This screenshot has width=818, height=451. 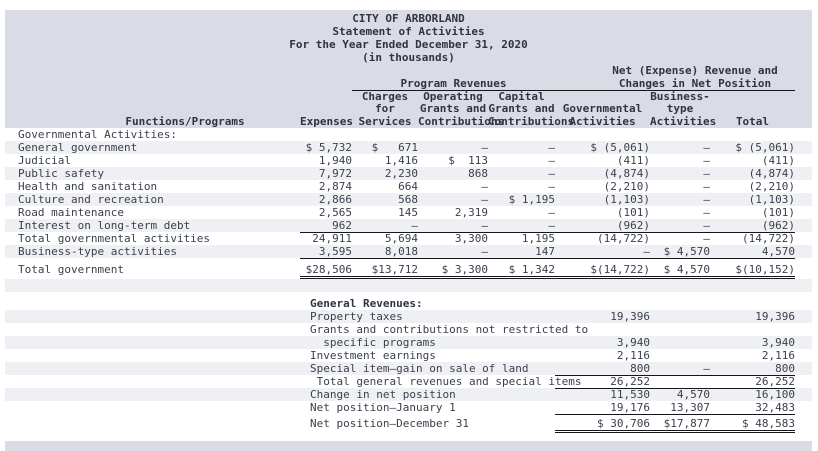 I want to click on table-row: specific programs 3,940 3,940, so click(x=408, y=342).